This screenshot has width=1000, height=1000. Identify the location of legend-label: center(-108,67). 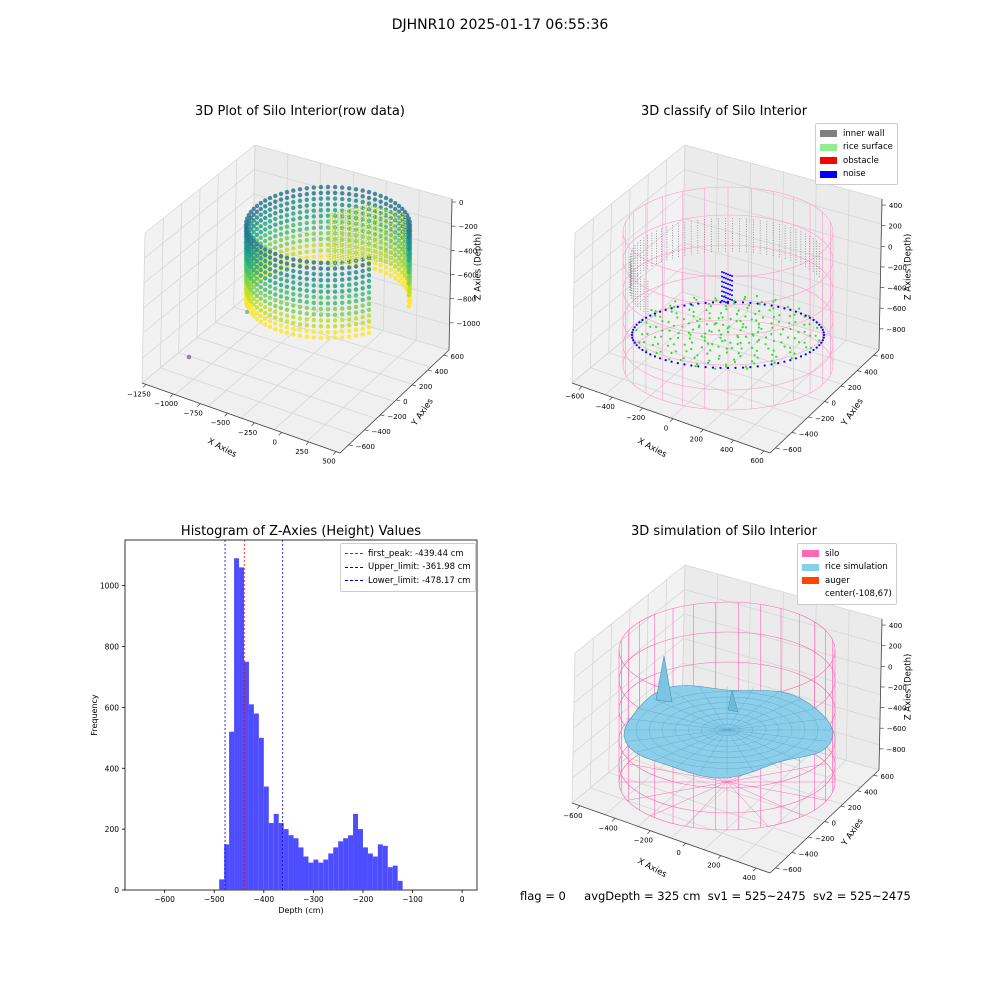
(858, 594).